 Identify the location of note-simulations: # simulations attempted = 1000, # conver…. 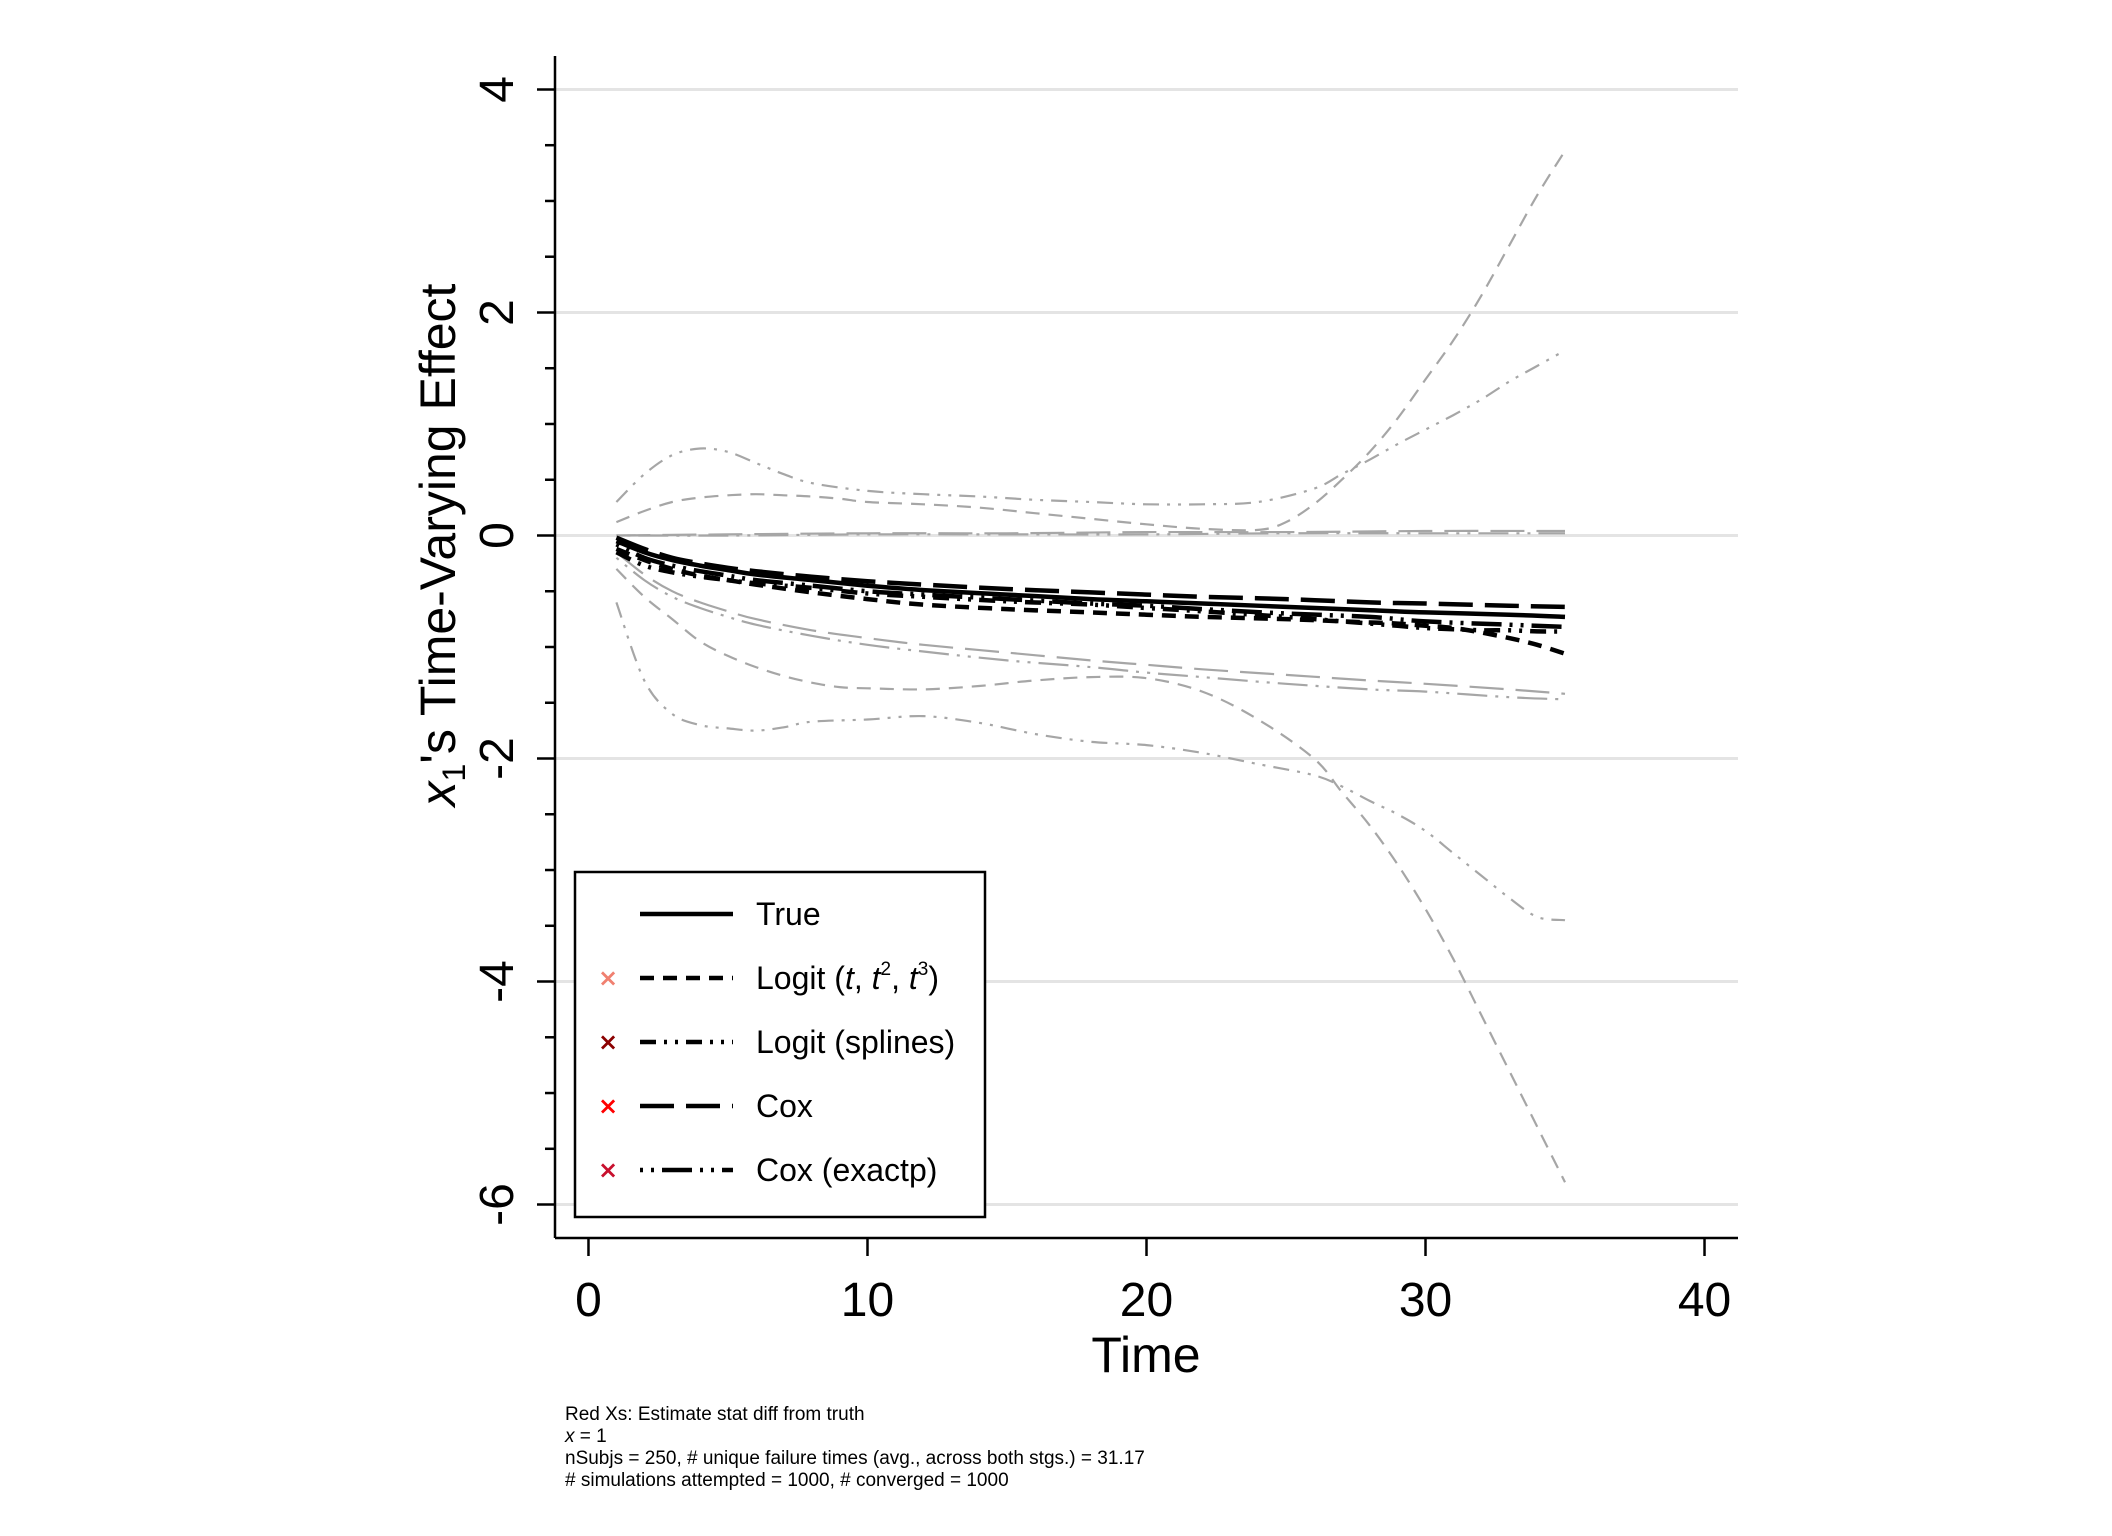
(787, 1480).